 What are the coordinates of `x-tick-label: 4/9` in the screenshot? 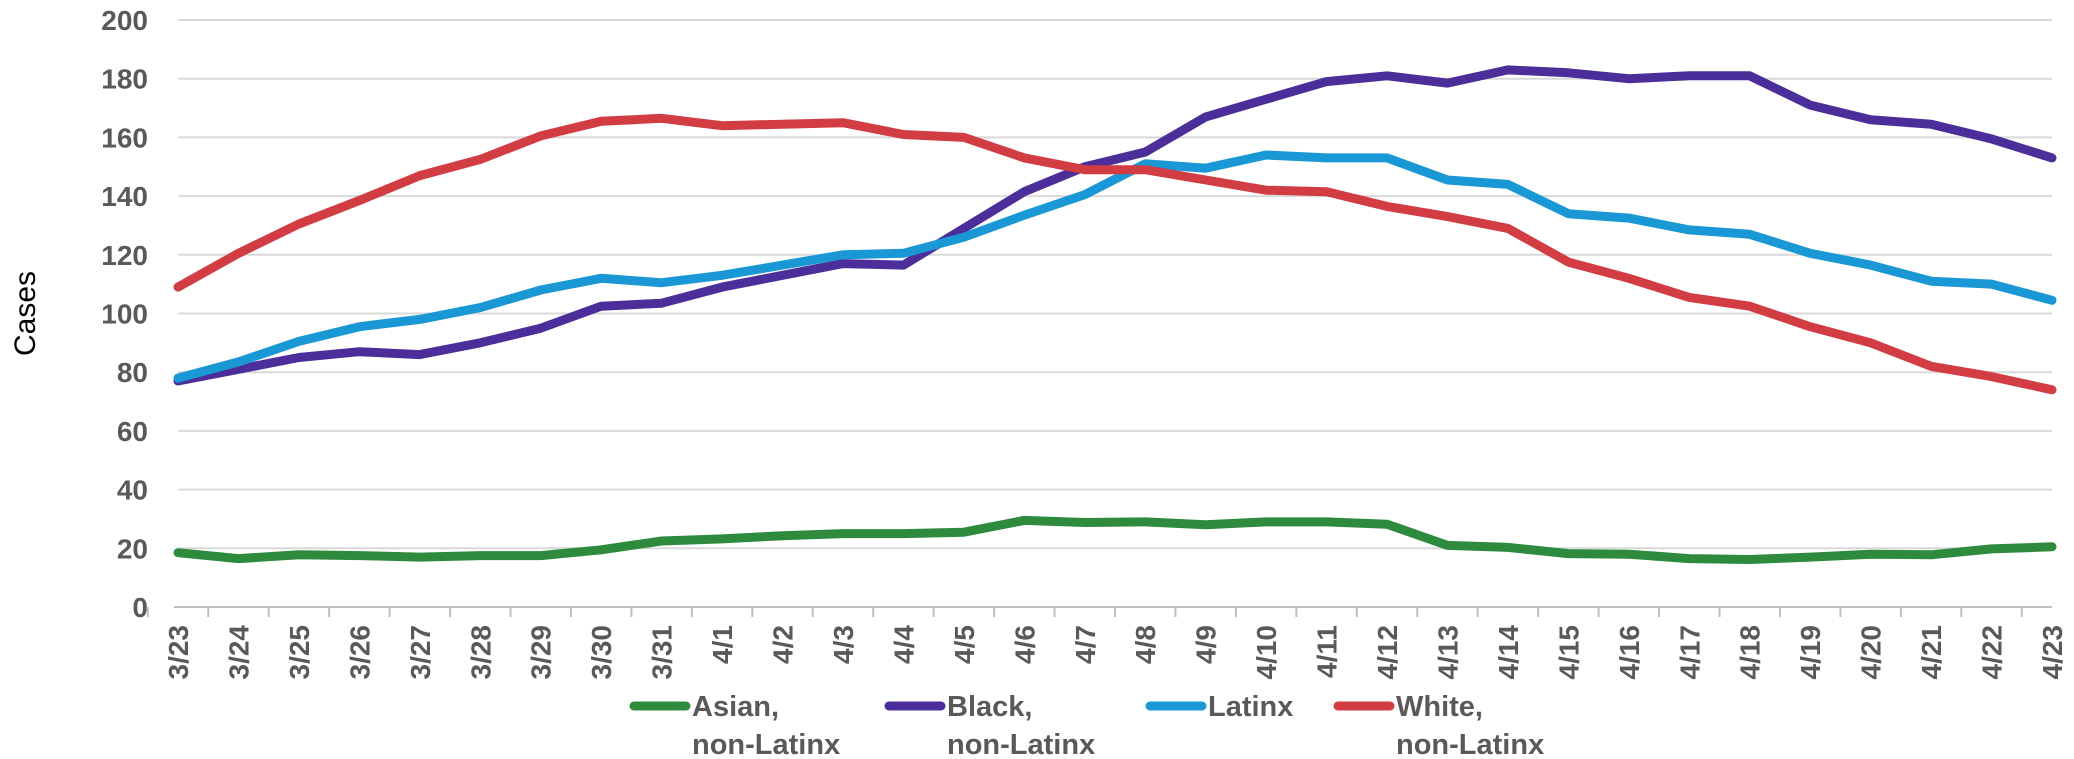 It's located at (1206, 644).